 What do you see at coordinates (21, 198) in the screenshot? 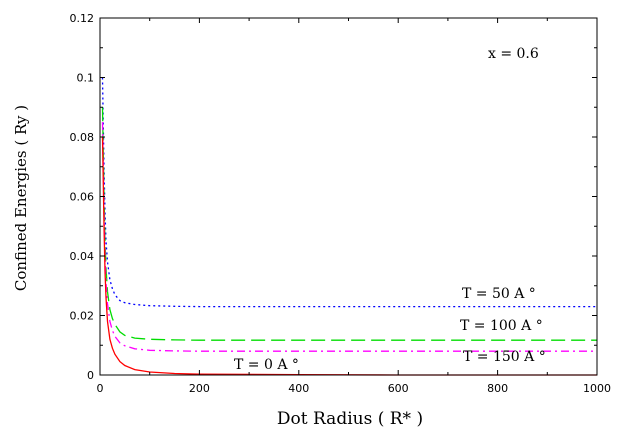
I see `y-axis-label: Confined Energies ( Ry )` at bounding box center [21, 198].